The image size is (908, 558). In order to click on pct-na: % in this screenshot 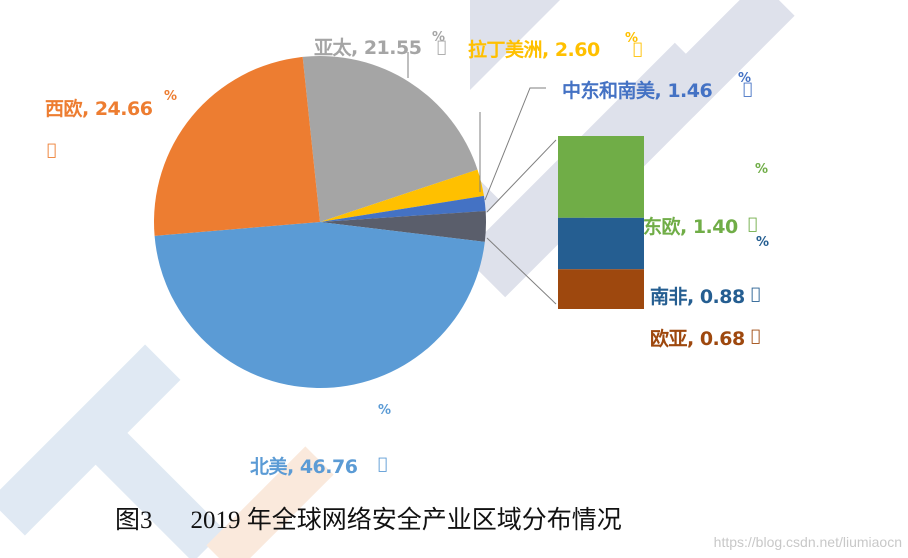, I will do `click(385, 410)`.